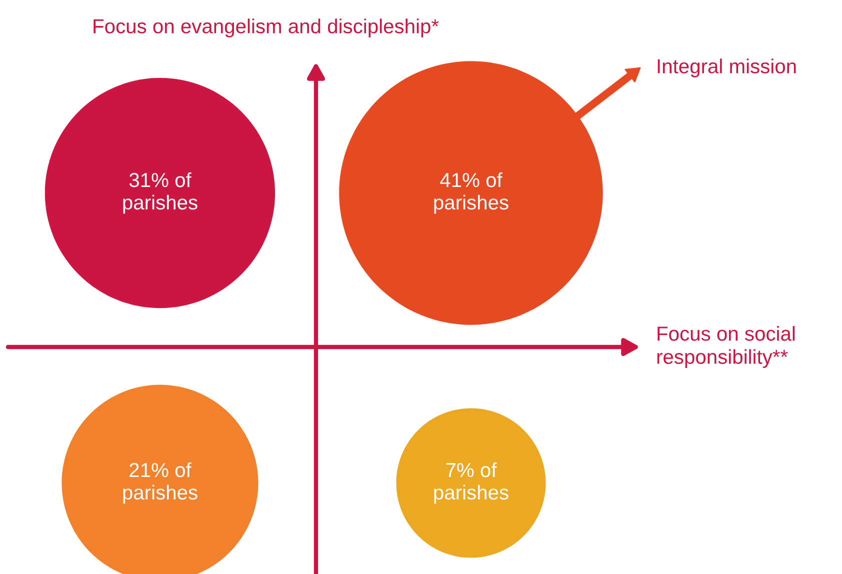 Image resolution: width=842 pixels, height=574 pixels. Describe the element at coordinates (266, 28) in the screenshot. I see `text: Focus on evangelism and discipleship*` at that location.